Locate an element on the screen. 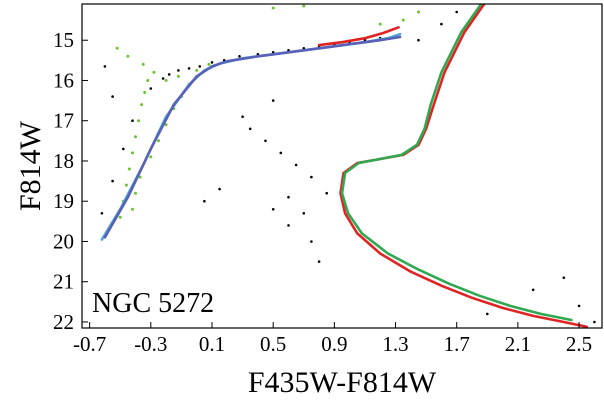 This screenshot has width=604, height=400. y-tick-label: 20 is located at coordinates (63, 241).